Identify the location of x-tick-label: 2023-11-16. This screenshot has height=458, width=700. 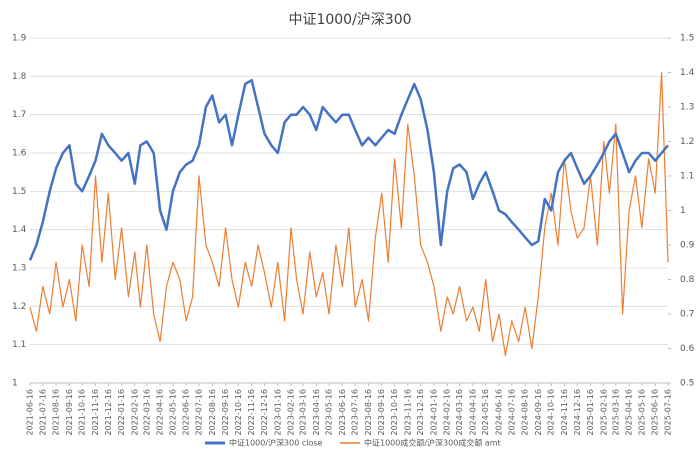
(407, 412).